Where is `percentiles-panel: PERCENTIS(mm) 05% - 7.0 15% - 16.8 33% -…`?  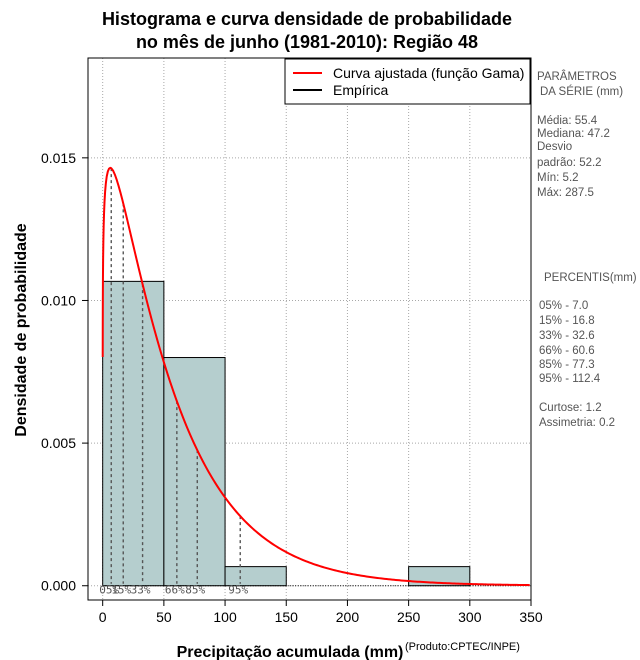
percentiles-panel: PERCENTIS(mm) 05% - 7.0 15% - 16.8 33% -… is located at coordinates (588, 350).